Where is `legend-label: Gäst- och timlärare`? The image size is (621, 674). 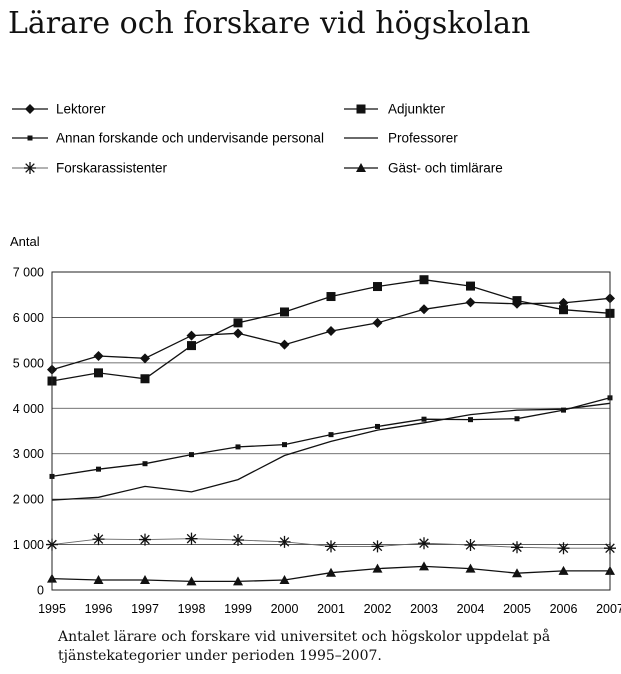 legend-label: Gäst- och timlärare is located at coordinates (445, 168).